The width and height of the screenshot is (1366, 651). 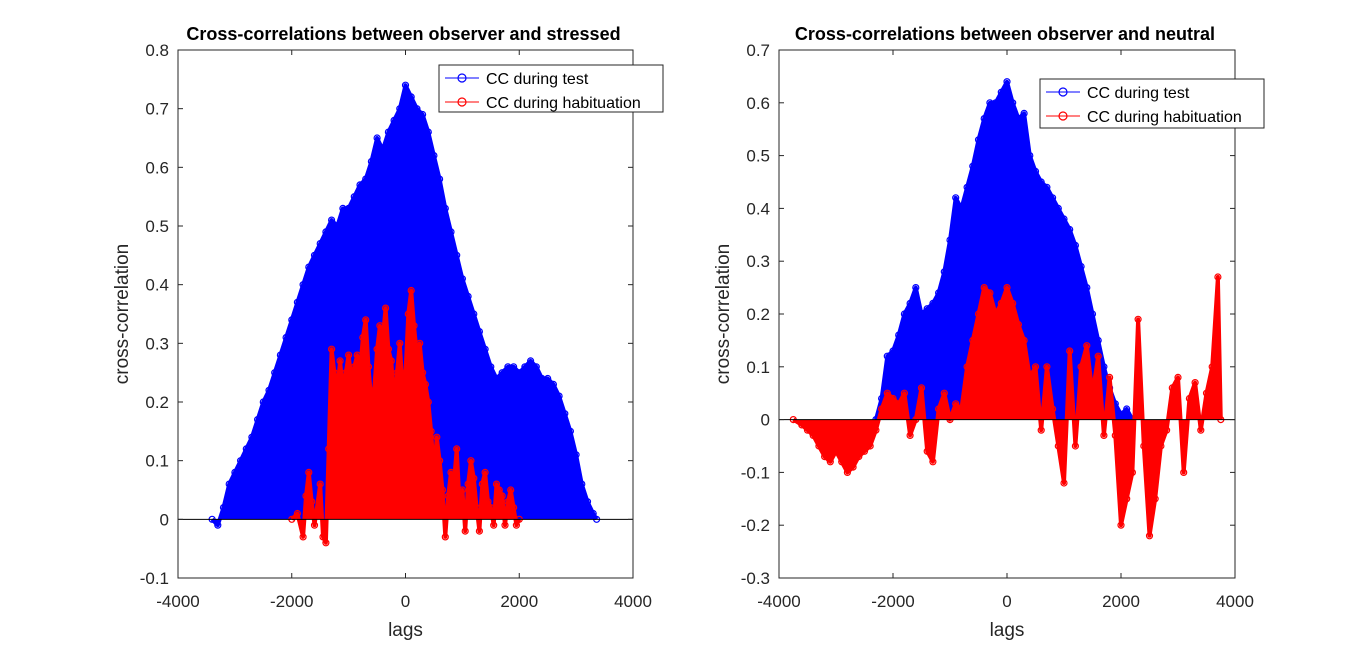 What do you see at coordinates (405, 630) in the screenshot?
I see `x-axis-label: lags` at bounding box center [405, 630].